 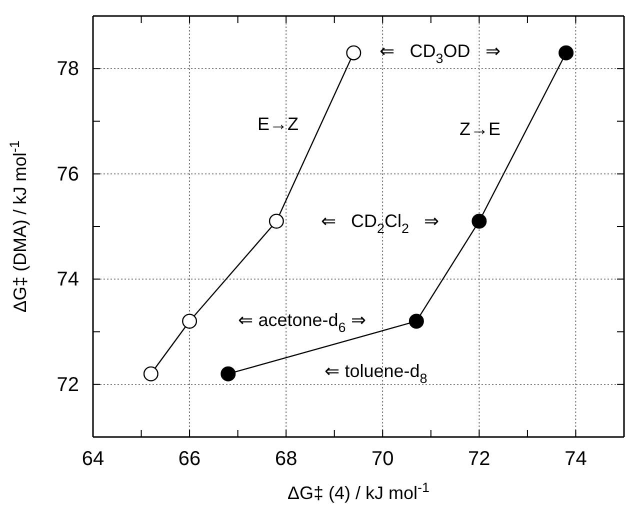 What do you see at coordinates (67, 69) in the screenshot?
I see `y-tick-label: 78` at bounding box center [67, 69].